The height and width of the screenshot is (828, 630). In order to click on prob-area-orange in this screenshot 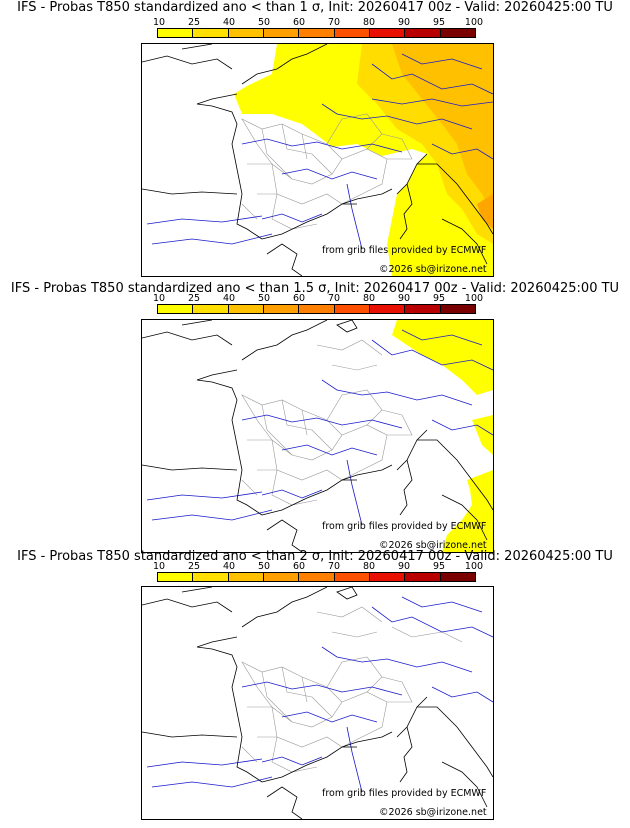, I will do `click(442, 129)`.